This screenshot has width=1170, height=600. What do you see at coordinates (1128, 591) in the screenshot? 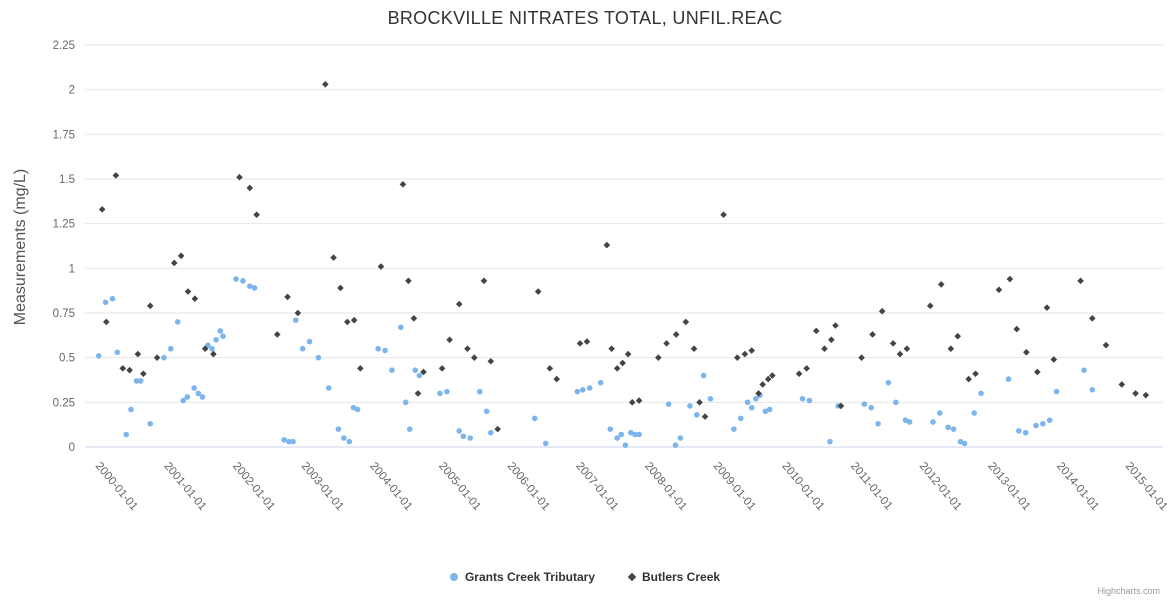
I see `highcharts-credit: Highcharts.com` at bounding box center [1128, 591].